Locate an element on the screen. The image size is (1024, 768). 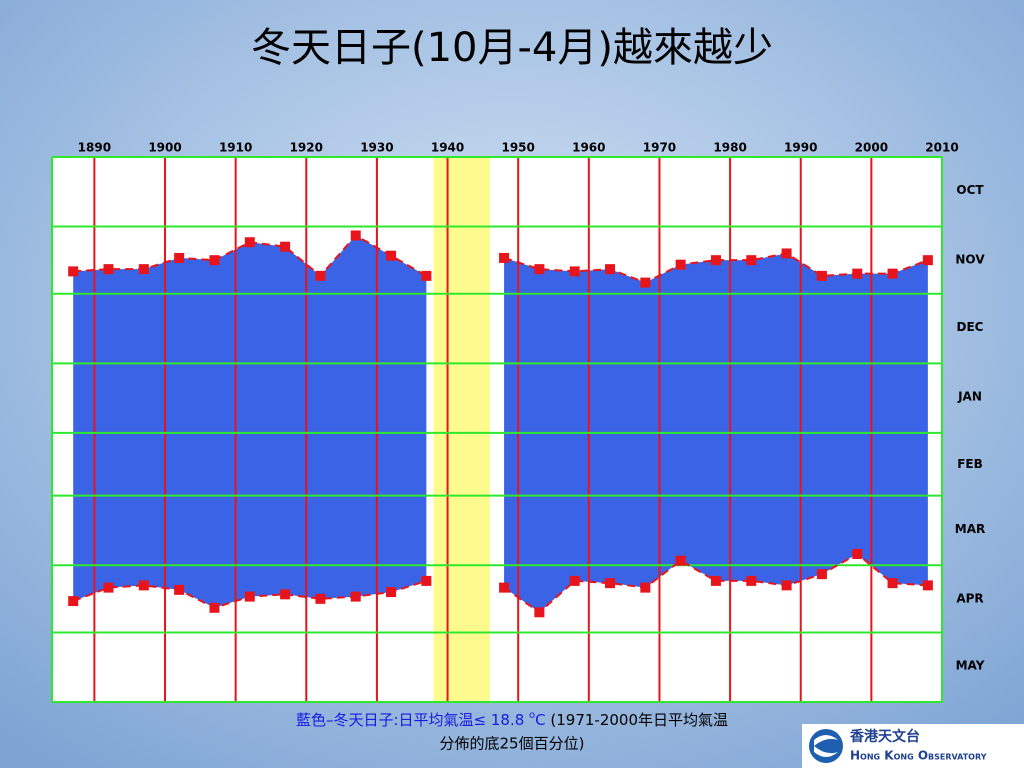
x-tick-label: 1980 is located at coordinates (729, 148).